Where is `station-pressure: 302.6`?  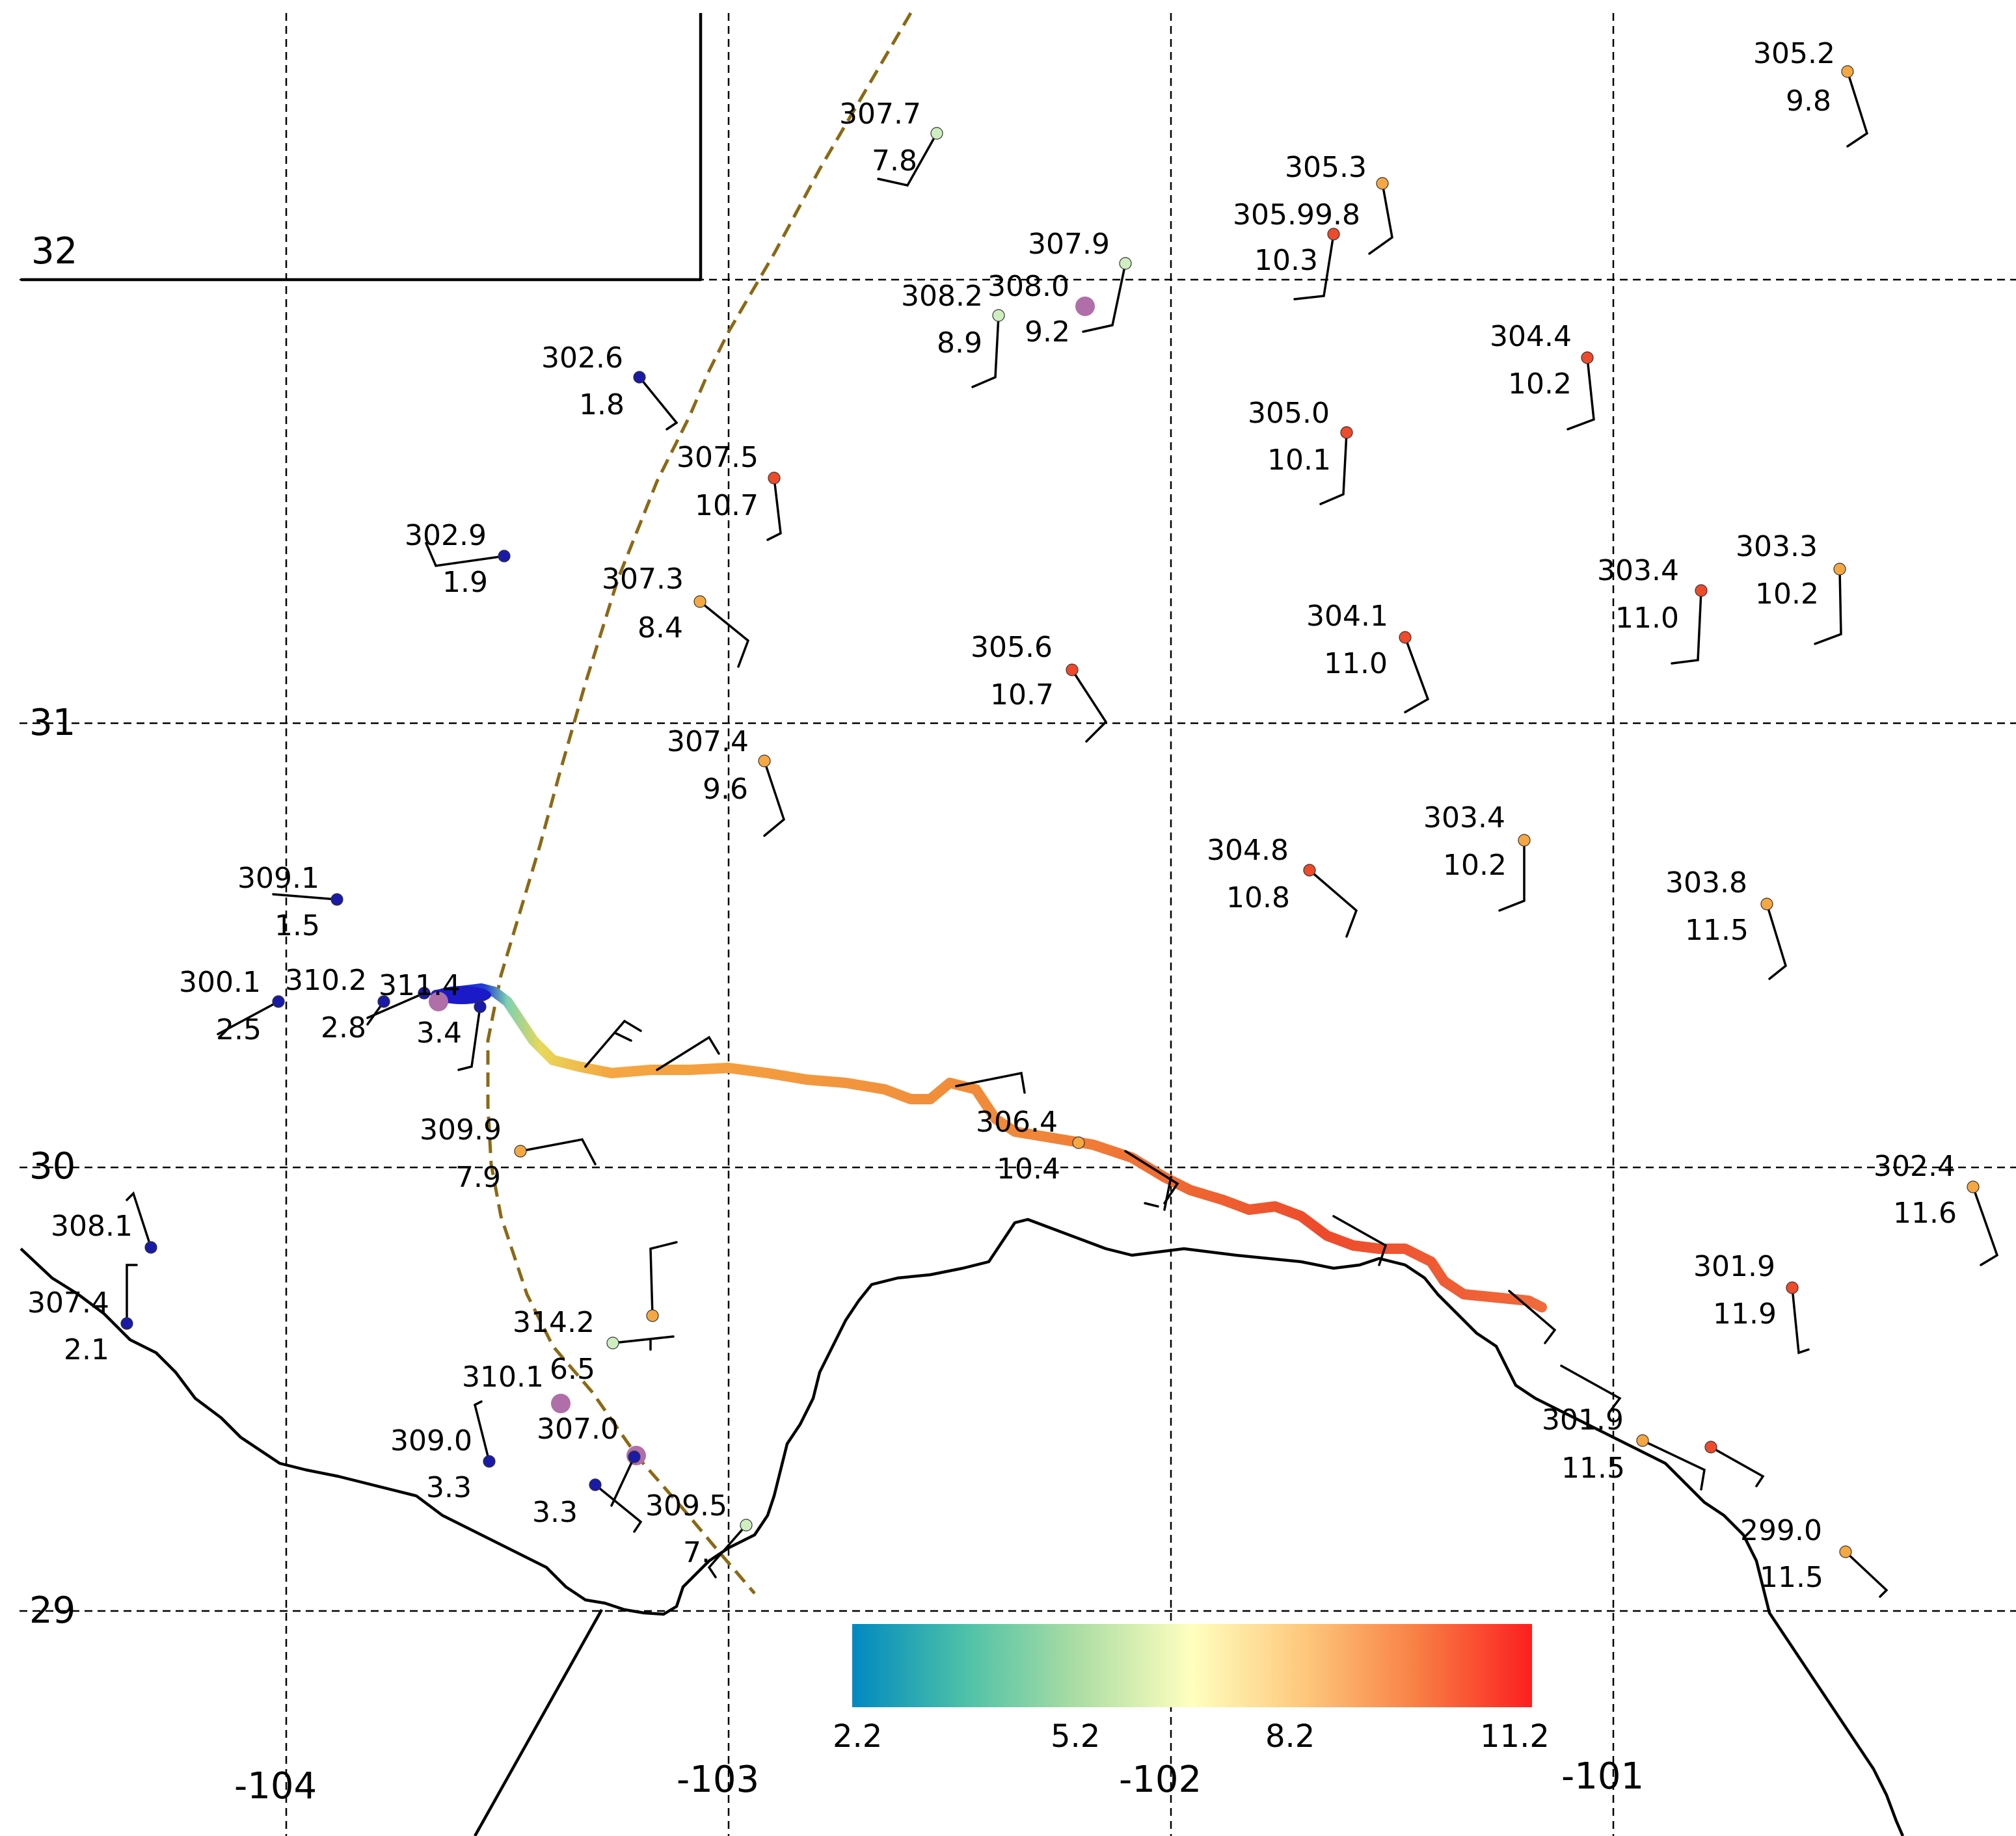
station-pressure: 302.6 is located at coordinates (582, 358).